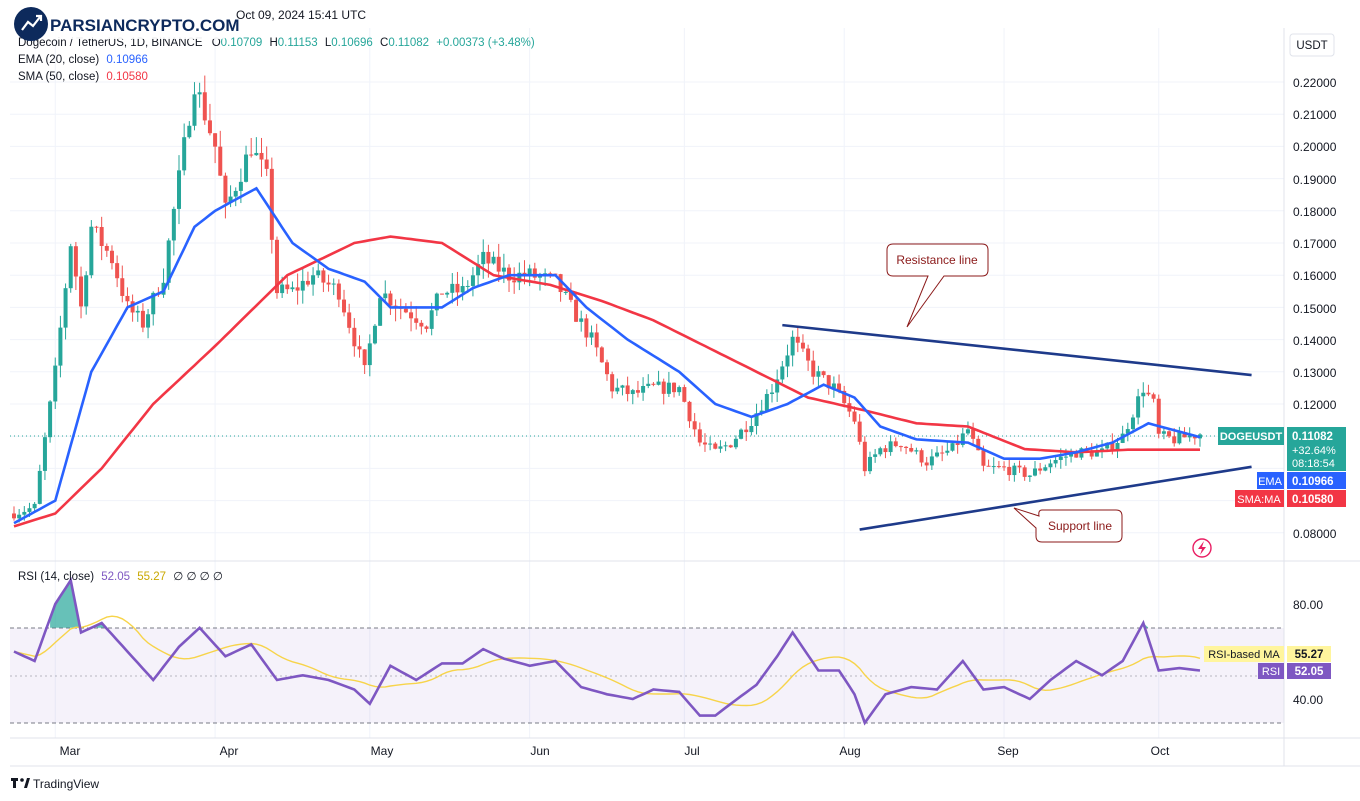  What do you see at coordinates (1017, 350) in the screenshot?
I see `resistance-trendline` at bounding box center [1017, 350].